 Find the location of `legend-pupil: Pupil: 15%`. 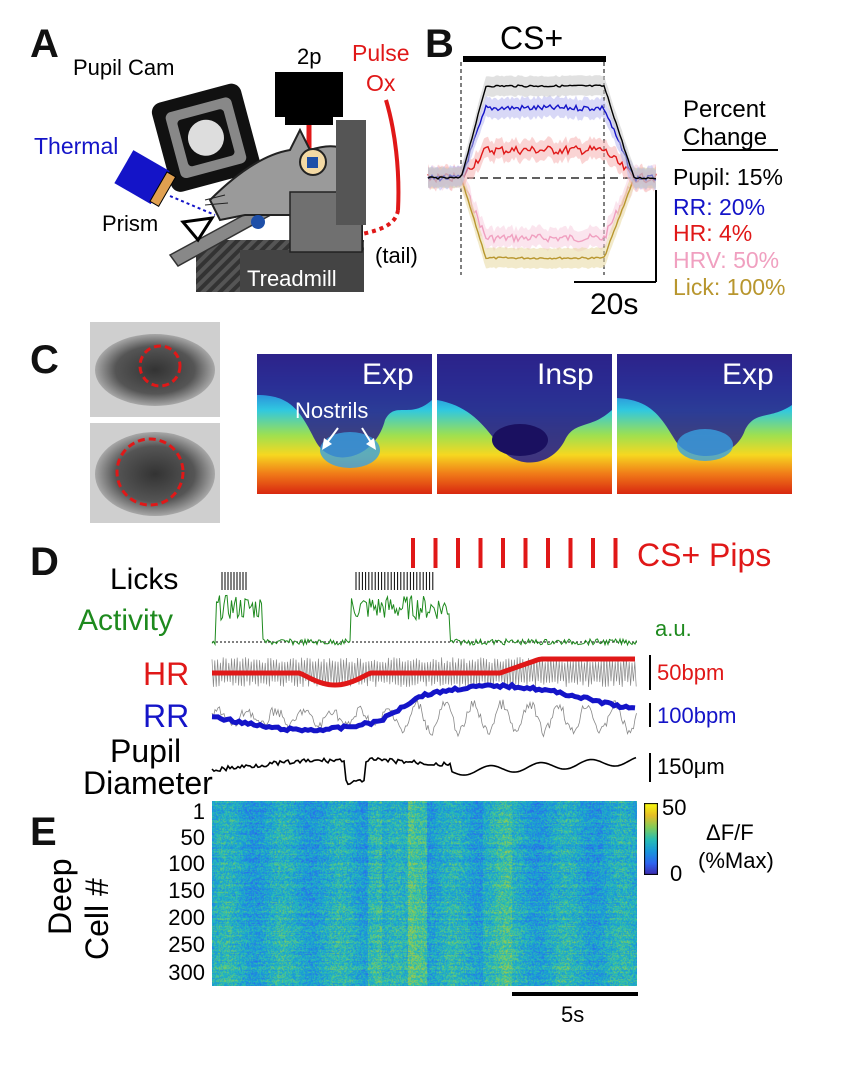

legend-pupil: Pupil: 15% is located at coordinates (728, 177).